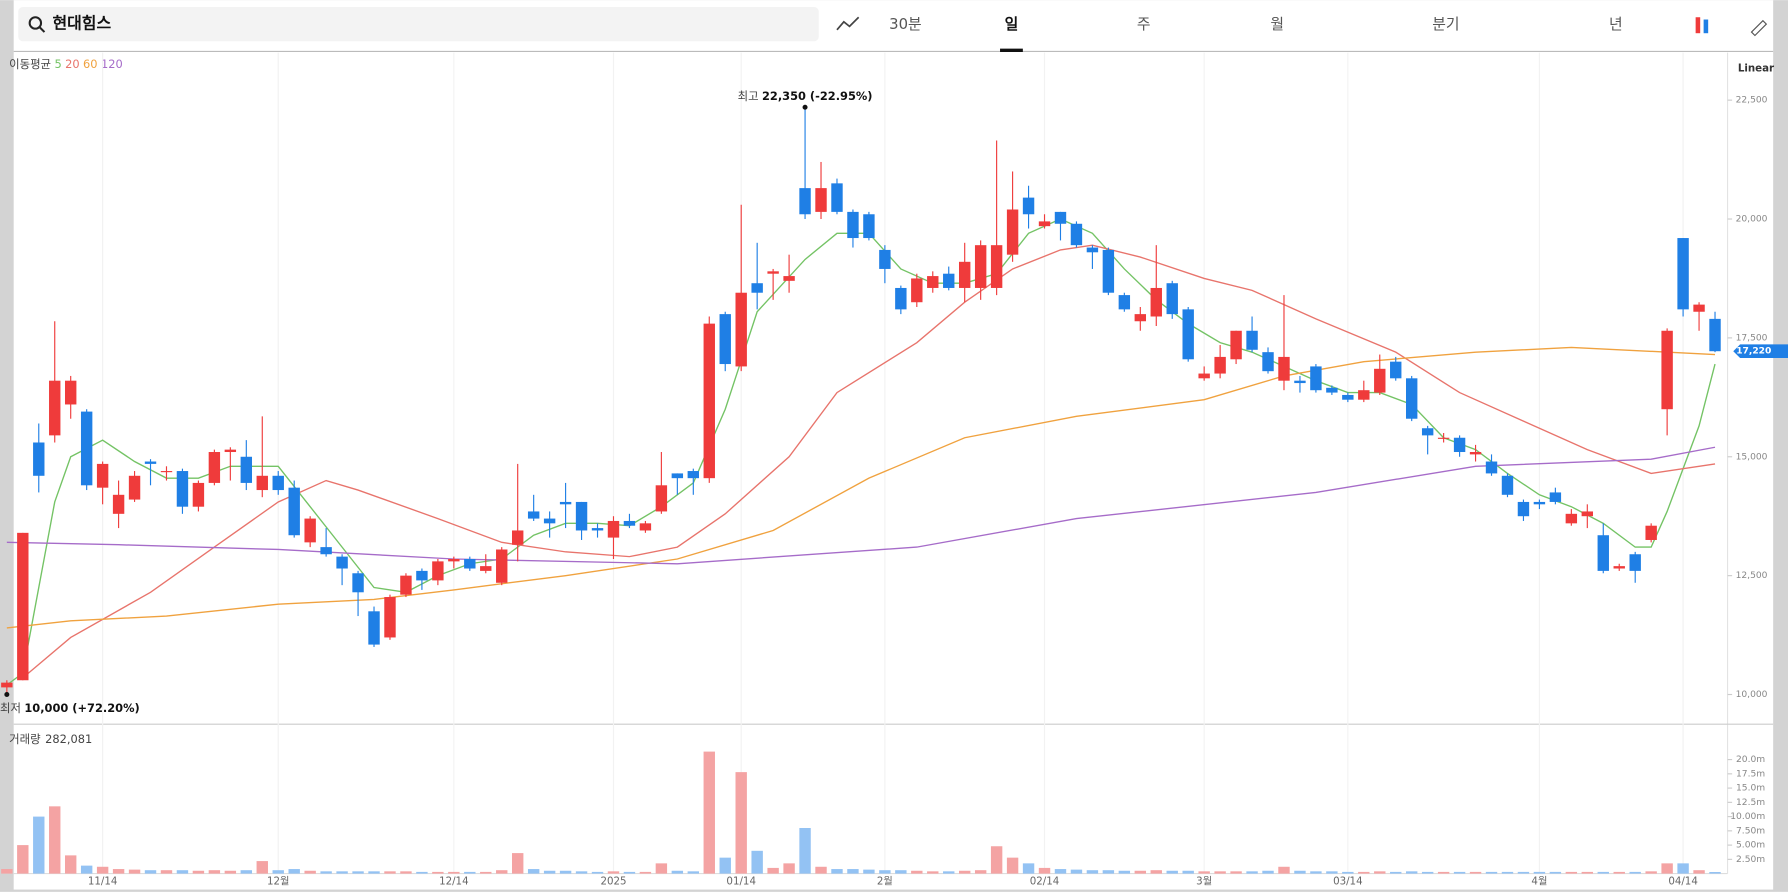  Describe the element at coordinates (81, 23) in the screenshot. I see `search-text: 현대힘스` at that location.